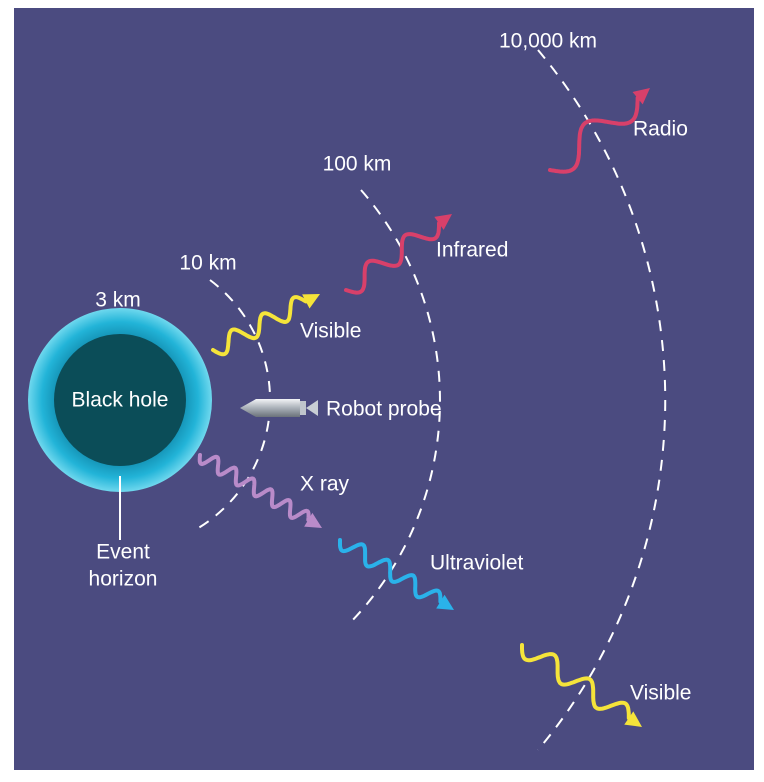  I want to click on event-horizon-label: horizon, so click(123, 579).